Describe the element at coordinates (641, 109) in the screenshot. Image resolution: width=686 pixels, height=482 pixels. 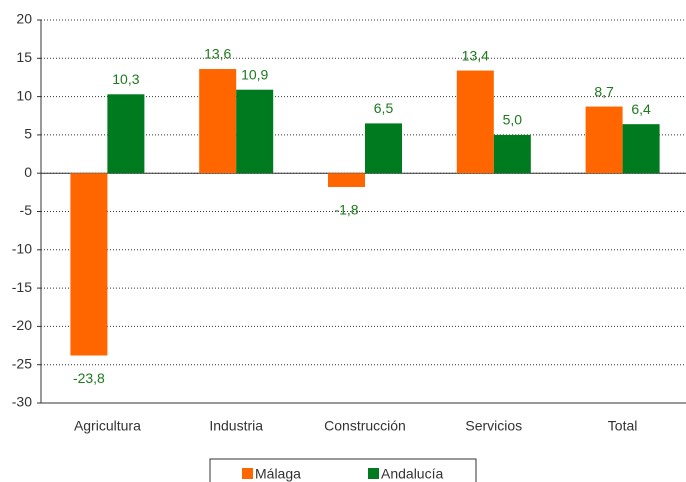
I see `value-label: 6,4` at that location.